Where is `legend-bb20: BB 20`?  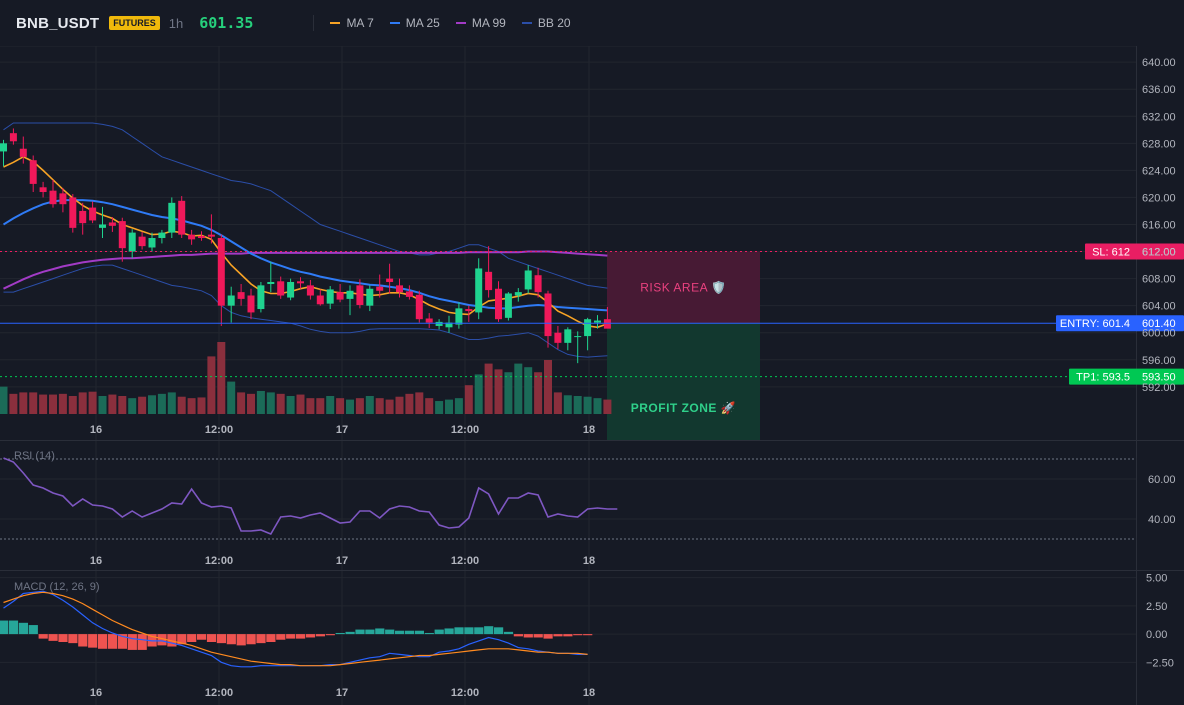
legend-bb20: BB 20 is located at coordinates (546, 23).